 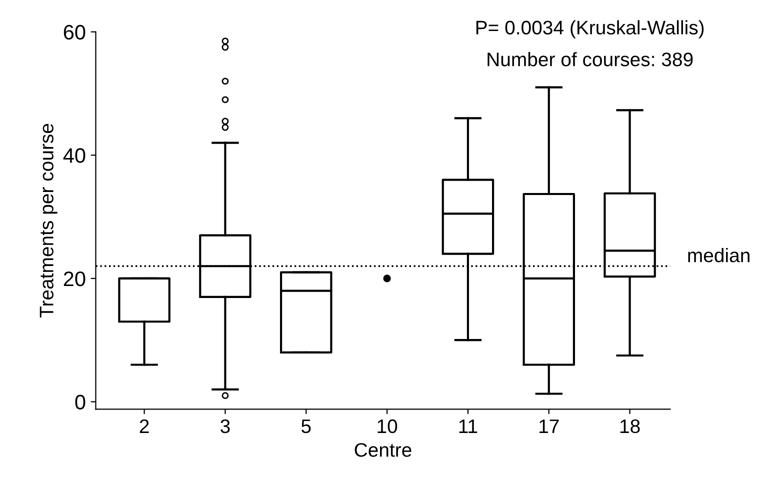 What do you see at coordinates (80, 402) in the screenshot?
I see `y-tick-label: 0` at bounding box center [80, 402].